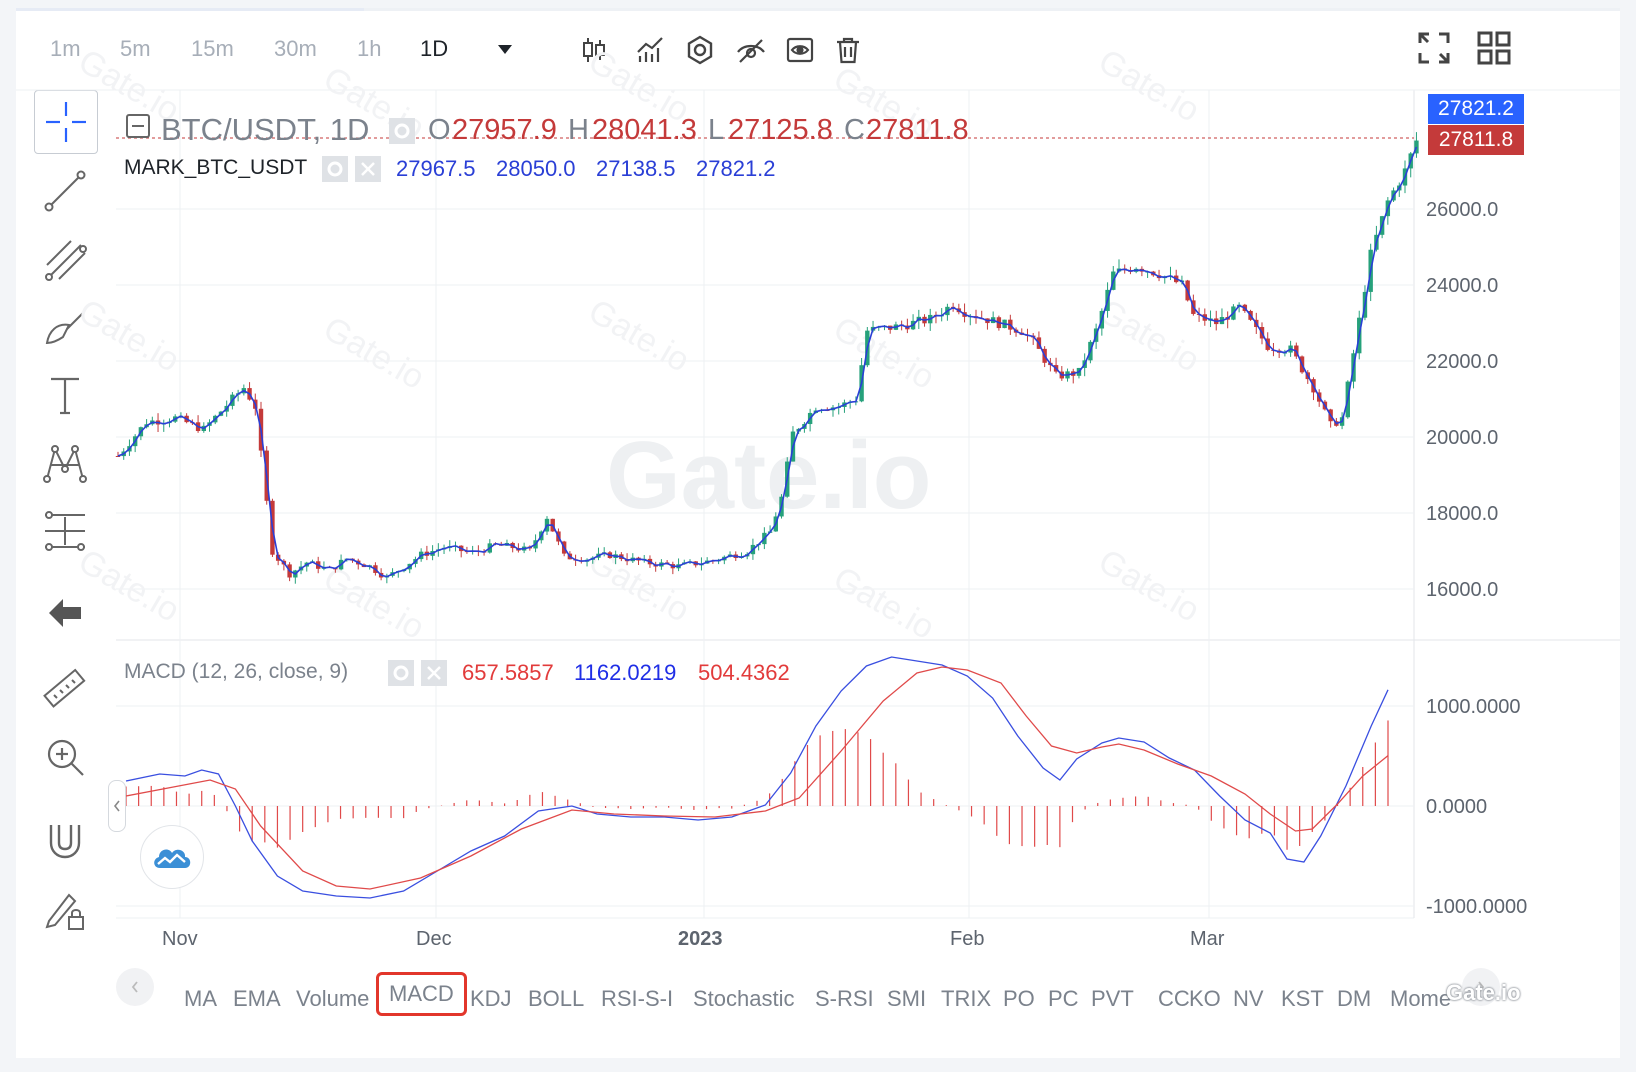  Describe the element at coordinates (844, 998) in the screenshot. I see `indicator-s-rsi: S-RSI` at that location.